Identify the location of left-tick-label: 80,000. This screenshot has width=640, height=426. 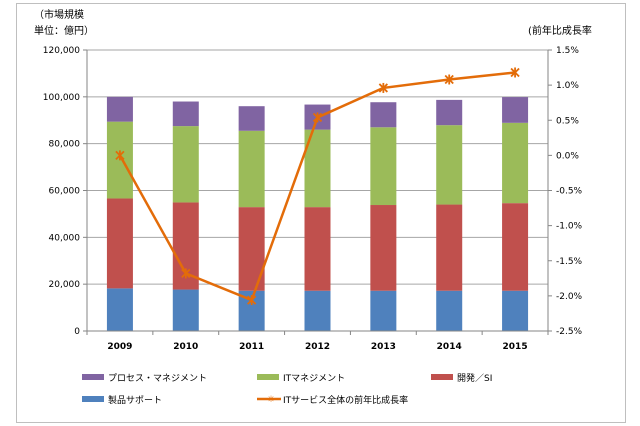
(65, 145).